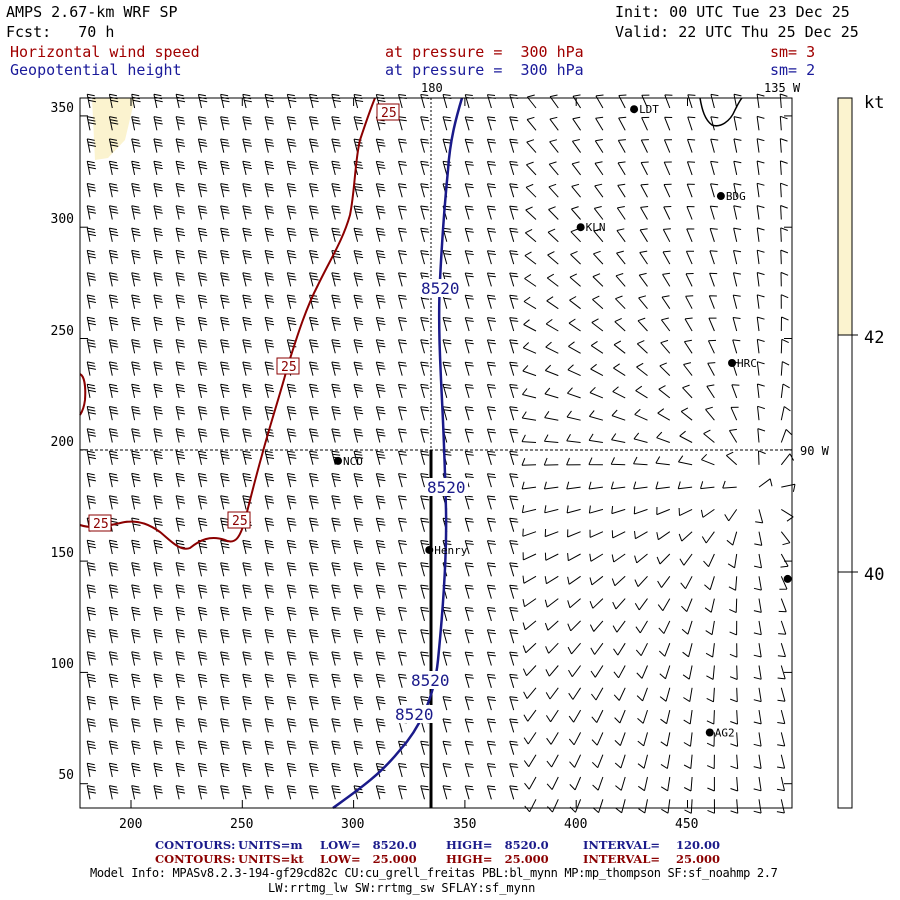  Describe the element at coordinates (497, 845) in the screenshot. I see `footer-contour1-high: HIGH= 8520.0` at that location.